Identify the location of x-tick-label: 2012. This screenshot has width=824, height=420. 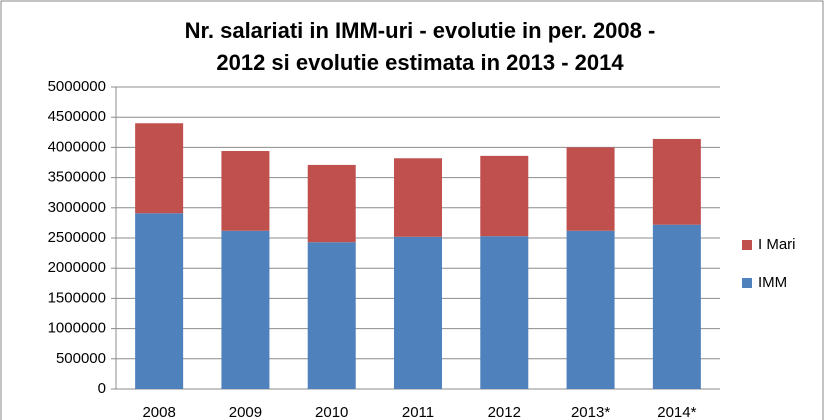
(504, 412).